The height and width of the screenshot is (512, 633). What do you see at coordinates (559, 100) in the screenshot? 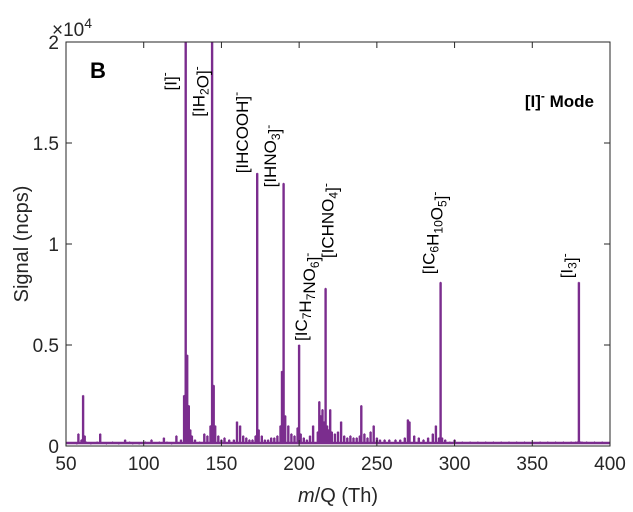
I see `mode-label: [I]- Mode` at bounding box center [559, 100].